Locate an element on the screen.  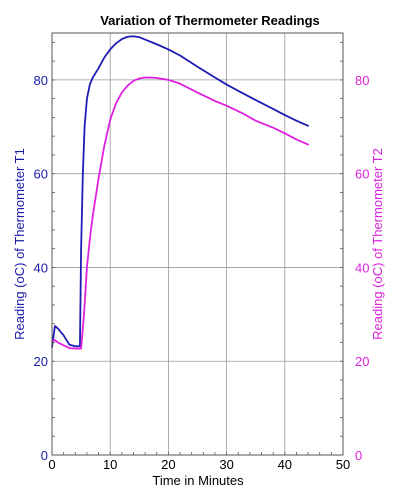
right-y-tick-label-20: 20 is located at coordinates (362, 361).